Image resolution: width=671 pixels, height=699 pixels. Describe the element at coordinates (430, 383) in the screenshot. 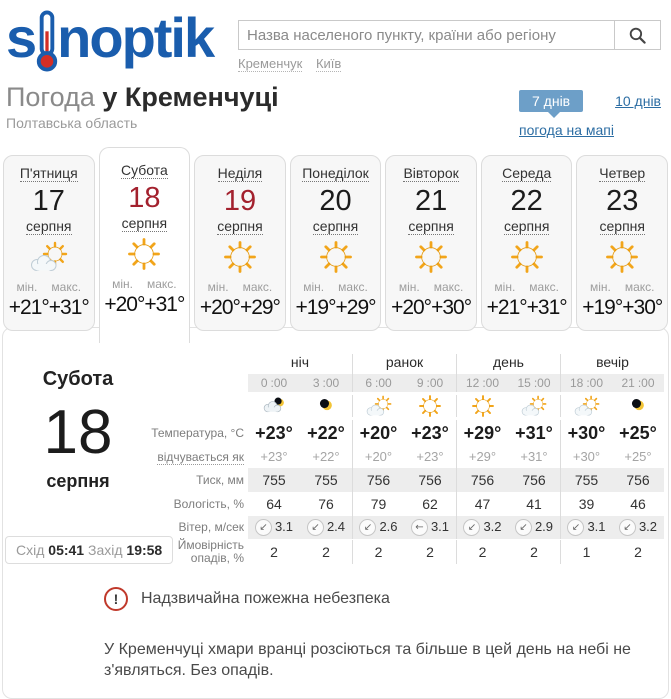

I see `time-cell: 9:00` at that location.